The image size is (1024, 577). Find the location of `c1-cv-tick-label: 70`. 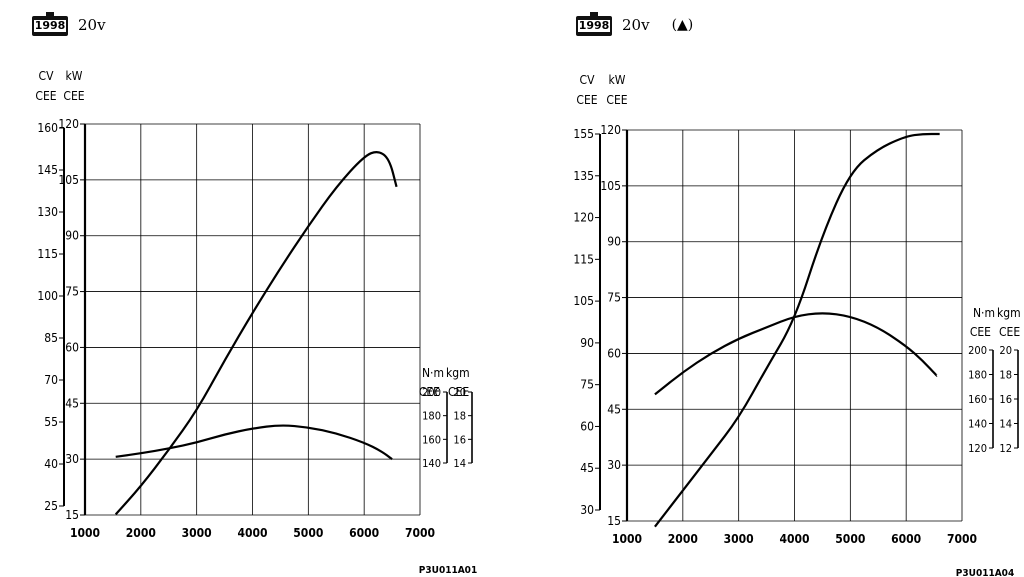

c1-cv-tick-label: 70 is located at coordinates (51, 380).